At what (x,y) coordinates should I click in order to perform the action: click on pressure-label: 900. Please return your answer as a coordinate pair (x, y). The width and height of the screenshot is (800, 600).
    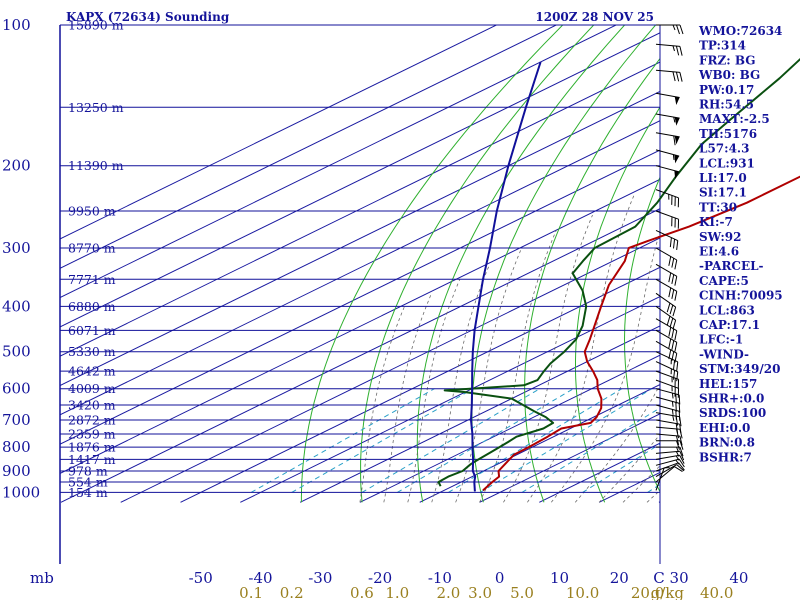
    Looking at the image, I should click on (16, 471).